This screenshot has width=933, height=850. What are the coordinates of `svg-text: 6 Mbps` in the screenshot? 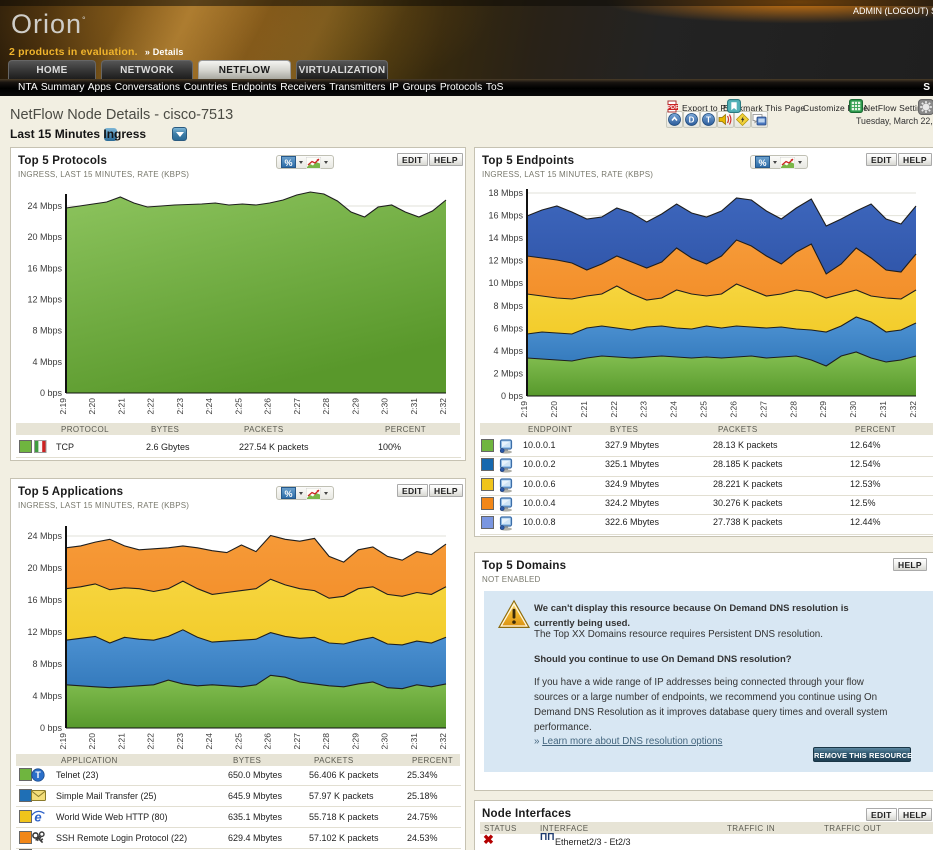 It's located at (508, 328).